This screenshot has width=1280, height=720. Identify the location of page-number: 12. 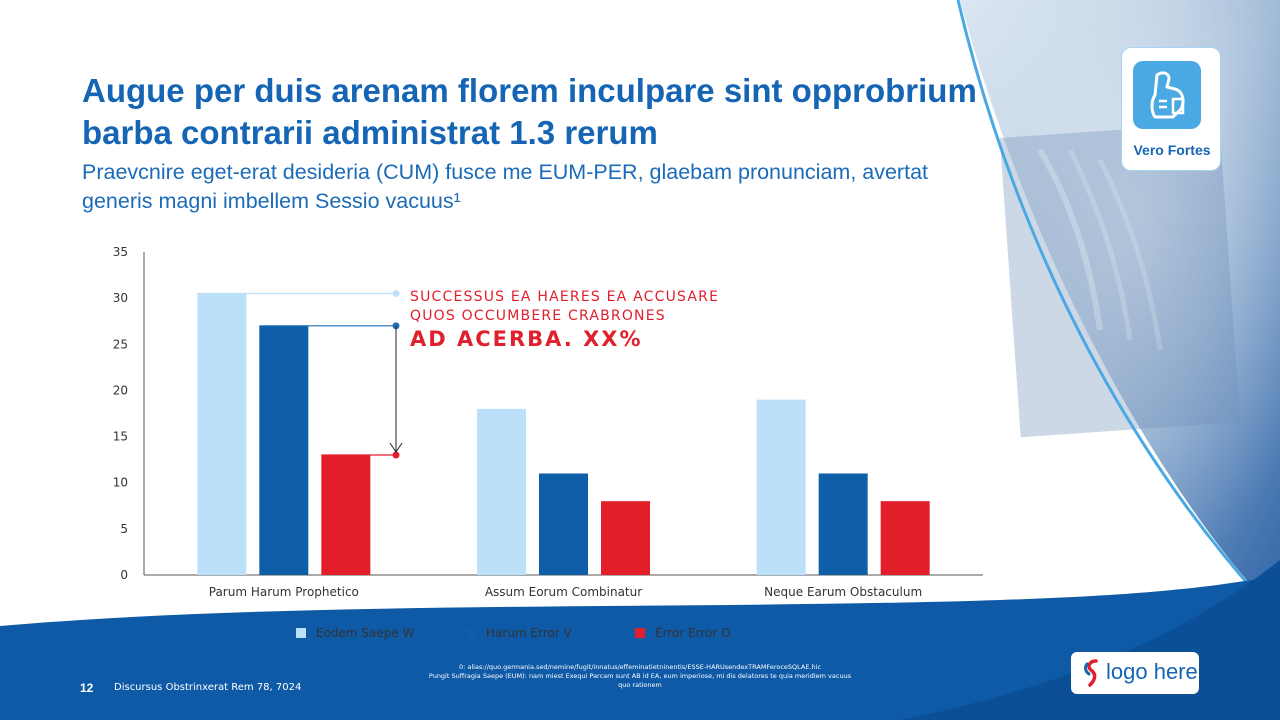
(87, 688).